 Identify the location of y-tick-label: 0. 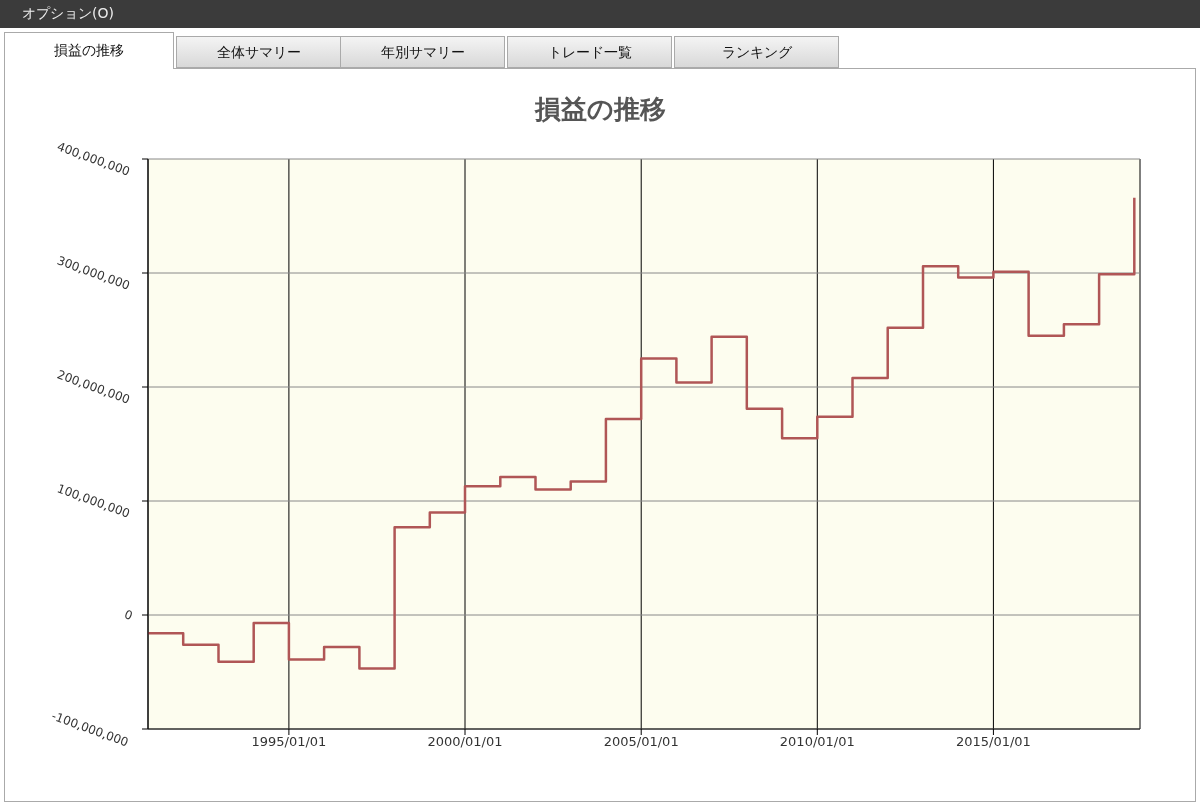
(128, 615).